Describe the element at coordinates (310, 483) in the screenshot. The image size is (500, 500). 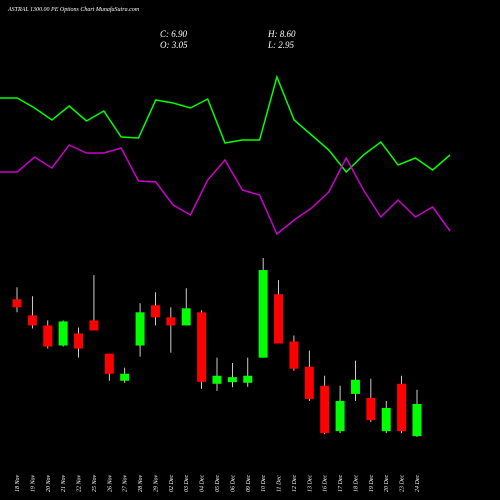
I see `x-tick-label: 13 Dec` at that location.